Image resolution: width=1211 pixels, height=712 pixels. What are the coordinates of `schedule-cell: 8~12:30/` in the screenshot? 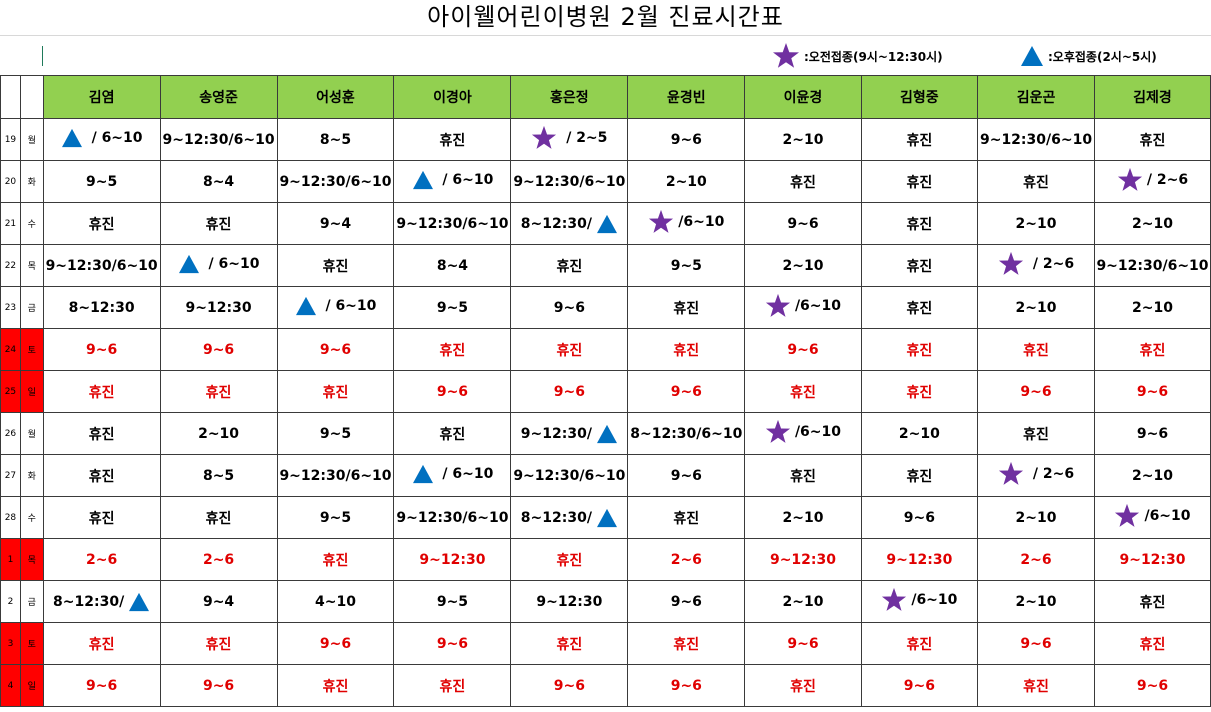 It's located at (101, 601).